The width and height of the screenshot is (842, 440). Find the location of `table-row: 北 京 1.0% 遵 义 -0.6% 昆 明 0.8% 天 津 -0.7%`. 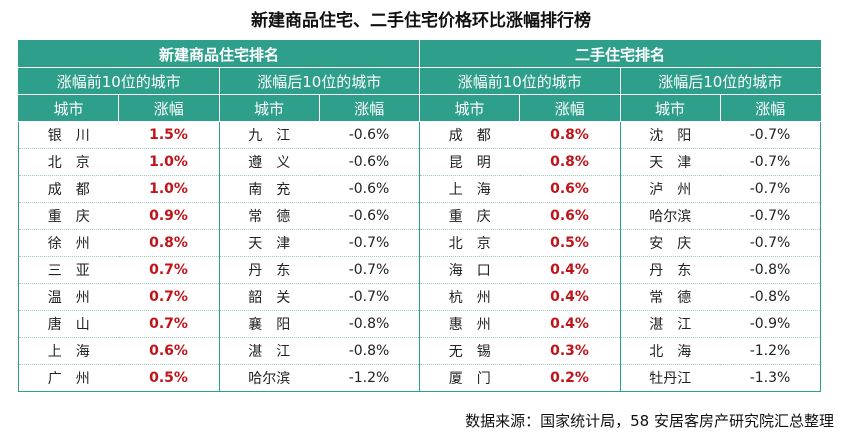

table-row: 北 京 1.0% 遵 义 -0.6% 昆 明 0.8% 天 津 -0.7% is located at coordinates (420, 162).